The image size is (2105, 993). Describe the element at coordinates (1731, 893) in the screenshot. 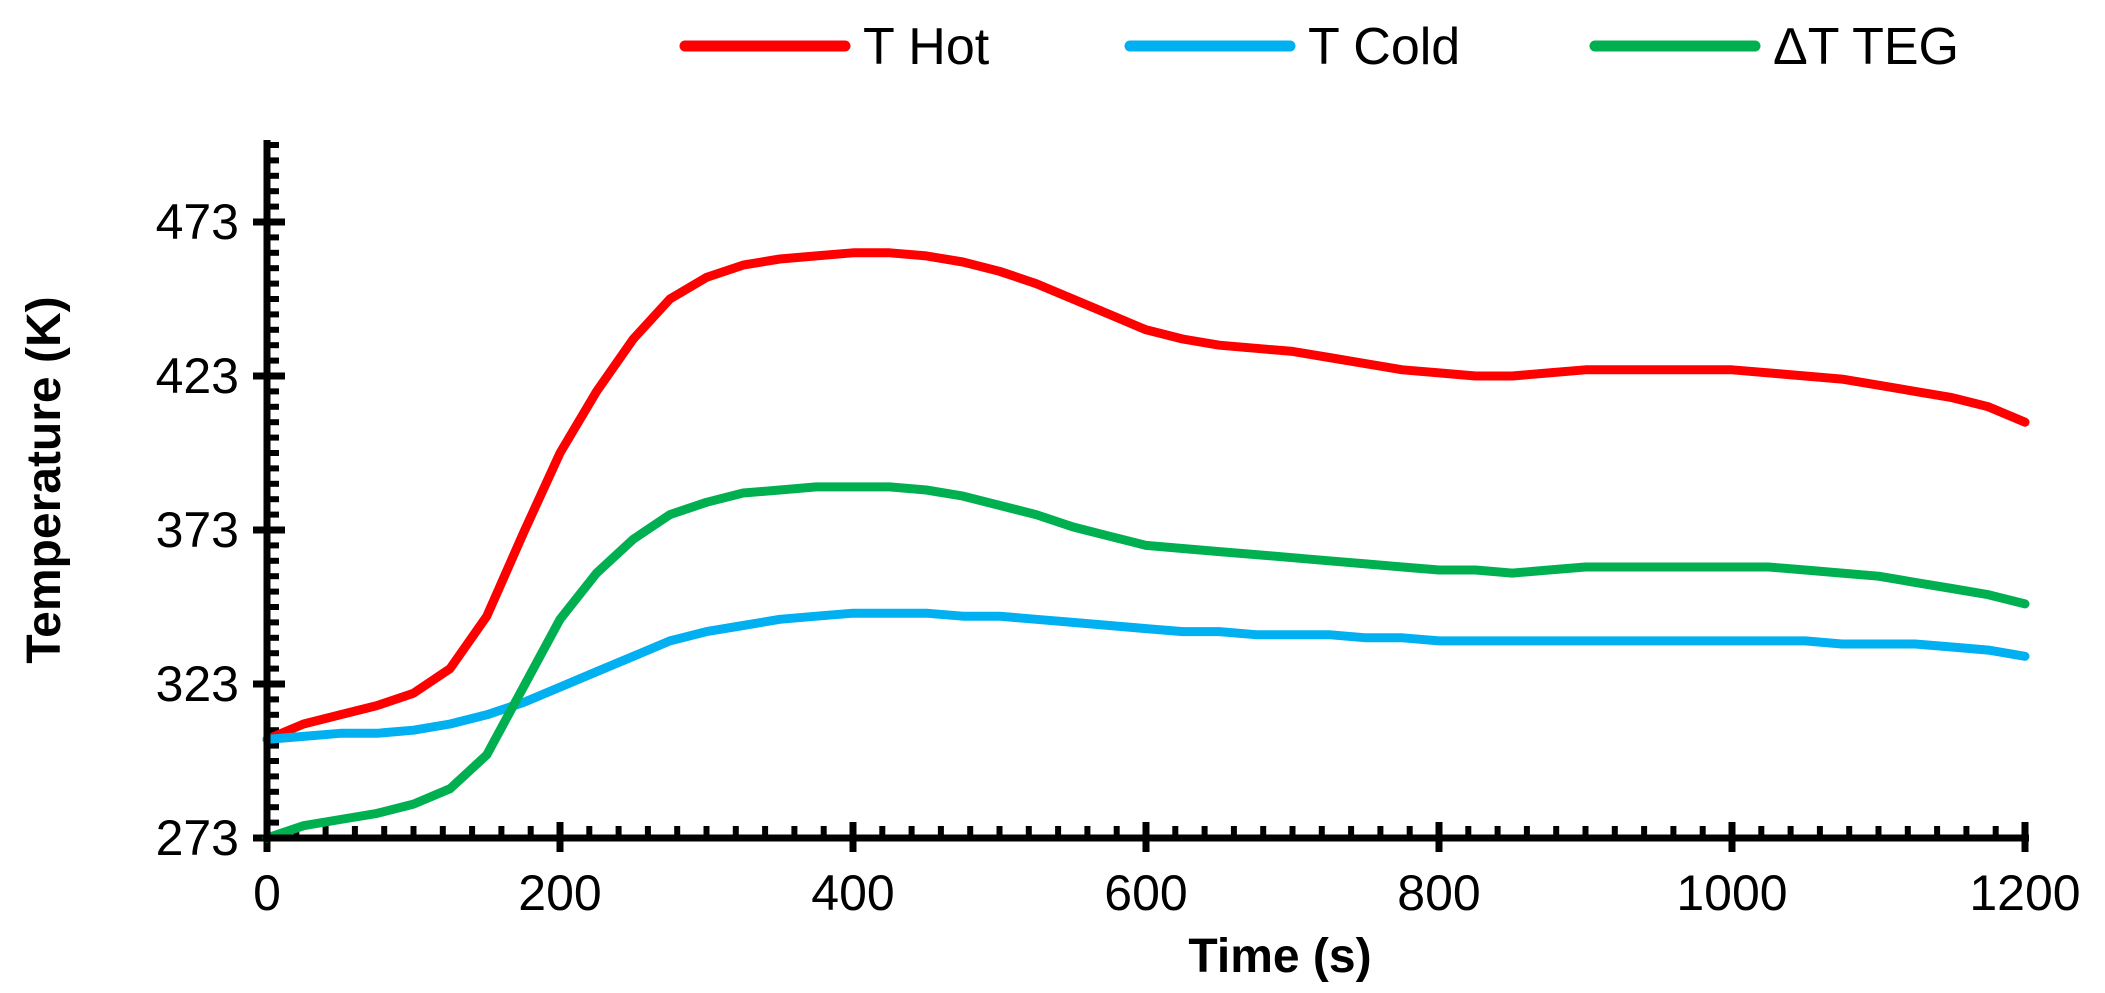

I see `x-tick-label: 1000` at that location.